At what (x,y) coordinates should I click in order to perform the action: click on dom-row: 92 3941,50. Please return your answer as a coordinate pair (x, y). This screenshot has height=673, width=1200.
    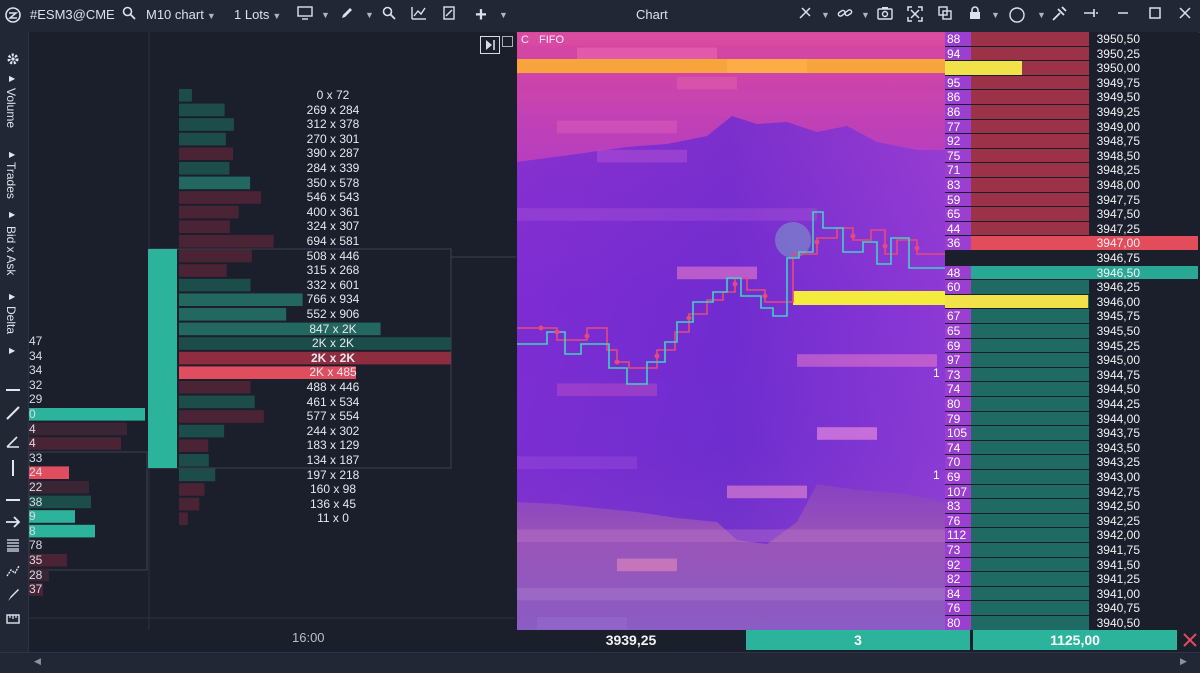
    Looking at the image, I should click on (1071, 565).